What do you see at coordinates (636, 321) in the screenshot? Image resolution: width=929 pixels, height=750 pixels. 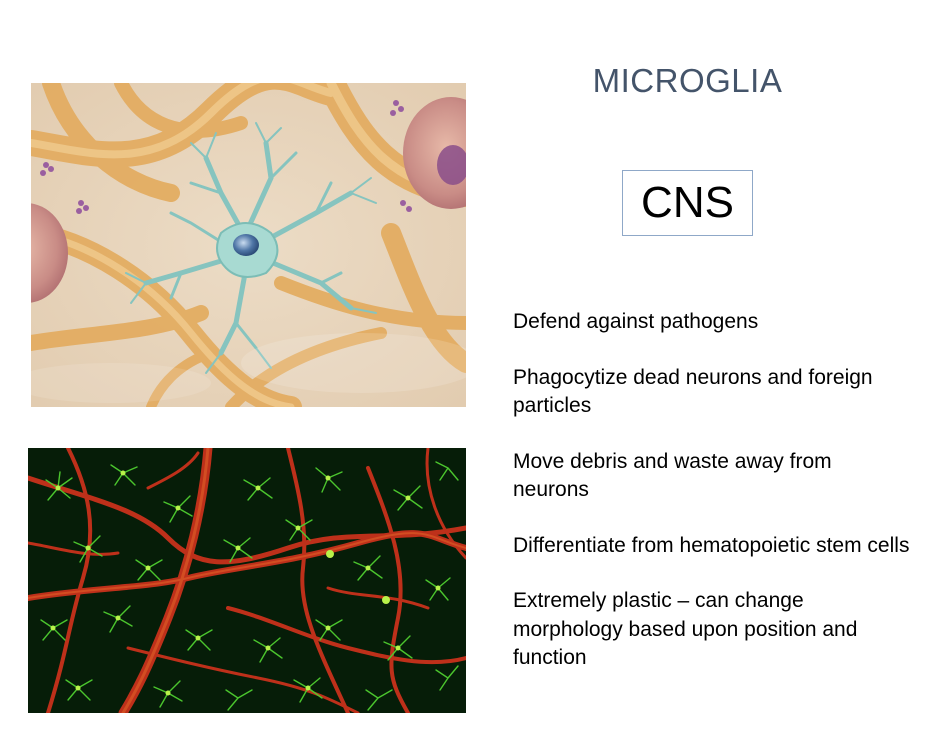 I see `list-item: Defend against pathogens` at bounding box center [636, 321].